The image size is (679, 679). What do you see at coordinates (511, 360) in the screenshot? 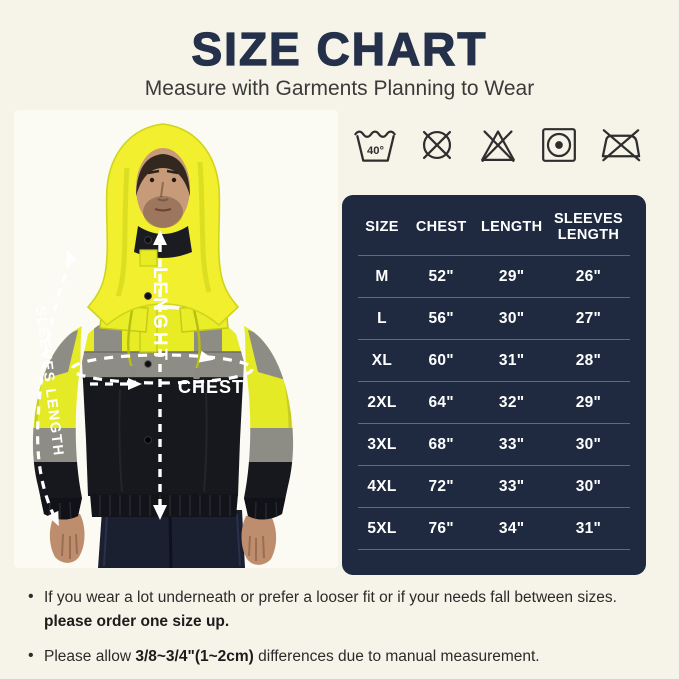
I see `length-cell: 31"` at bounding box center [511, 360].